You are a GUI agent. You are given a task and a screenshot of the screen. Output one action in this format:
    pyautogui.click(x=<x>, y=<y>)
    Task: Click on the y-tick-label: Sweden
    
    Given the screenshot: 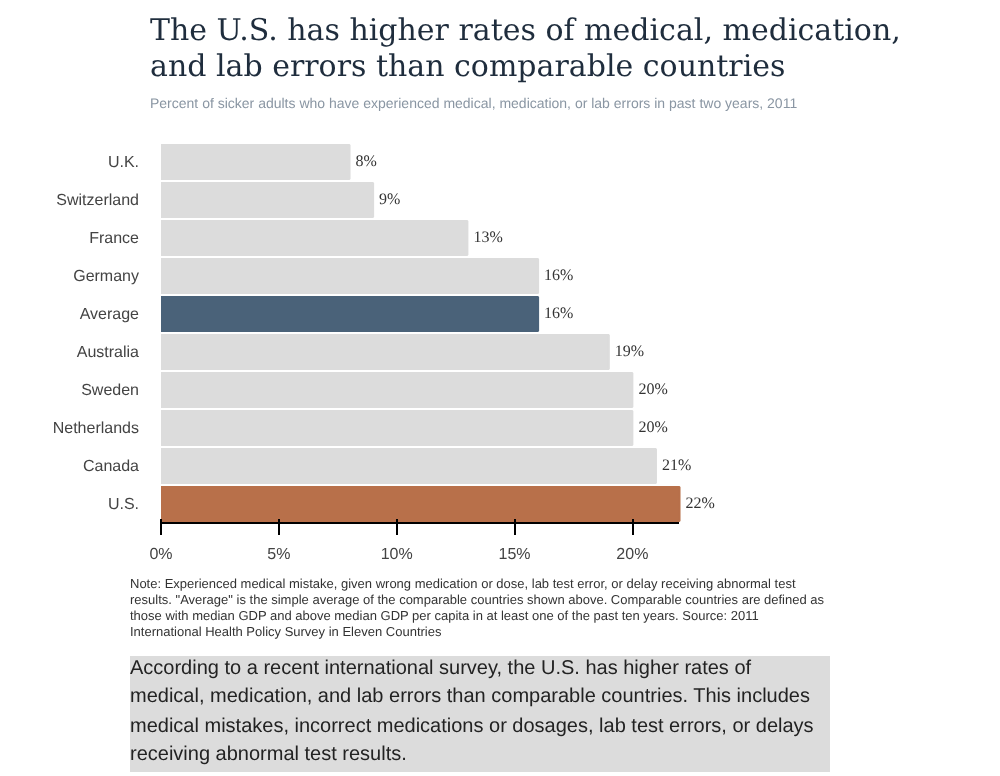 What is the action you would take?
    pyautogui.click(x=110, y=390)
    